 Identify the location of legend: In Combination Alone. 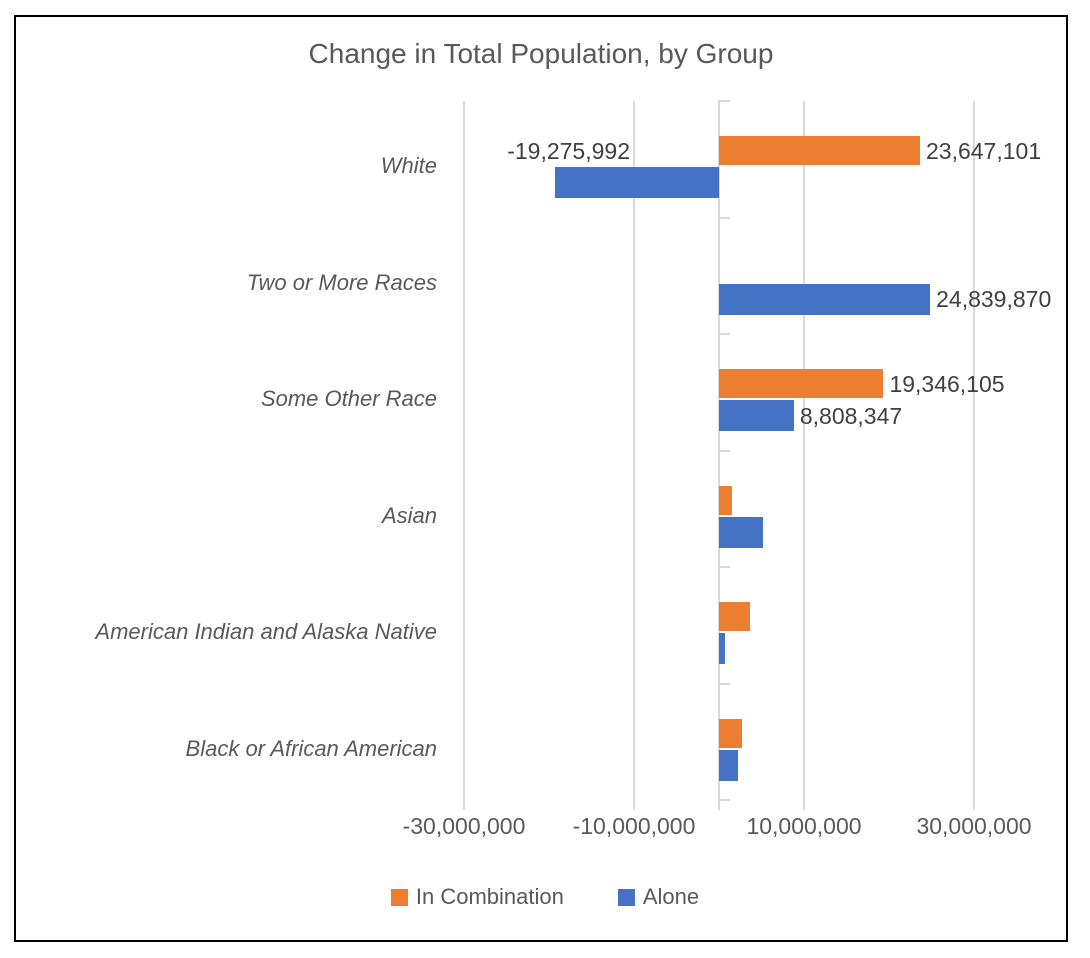
(545, 897).